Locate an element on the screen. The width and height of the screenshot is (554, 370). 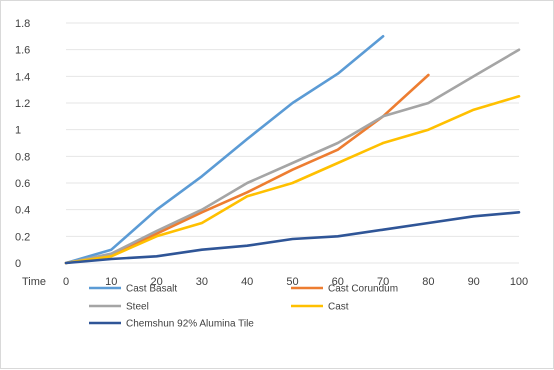
series-line is located at coordinates (292, 238).